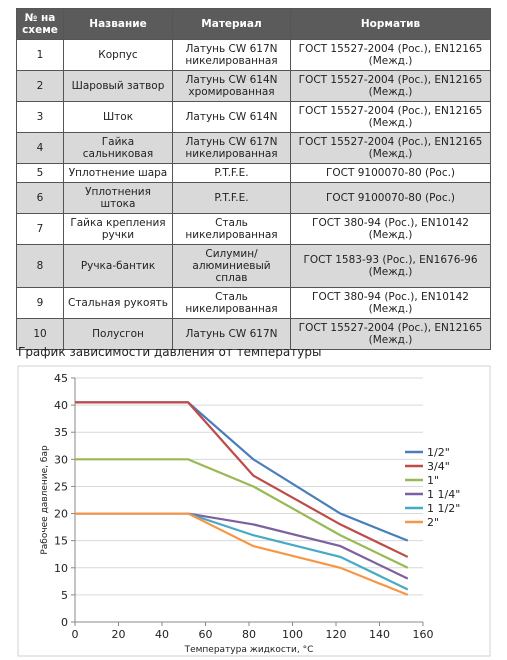 The height and width of the screenshot is (660, 507). I want to click on y-tick-label: 25, so click(61, 486).